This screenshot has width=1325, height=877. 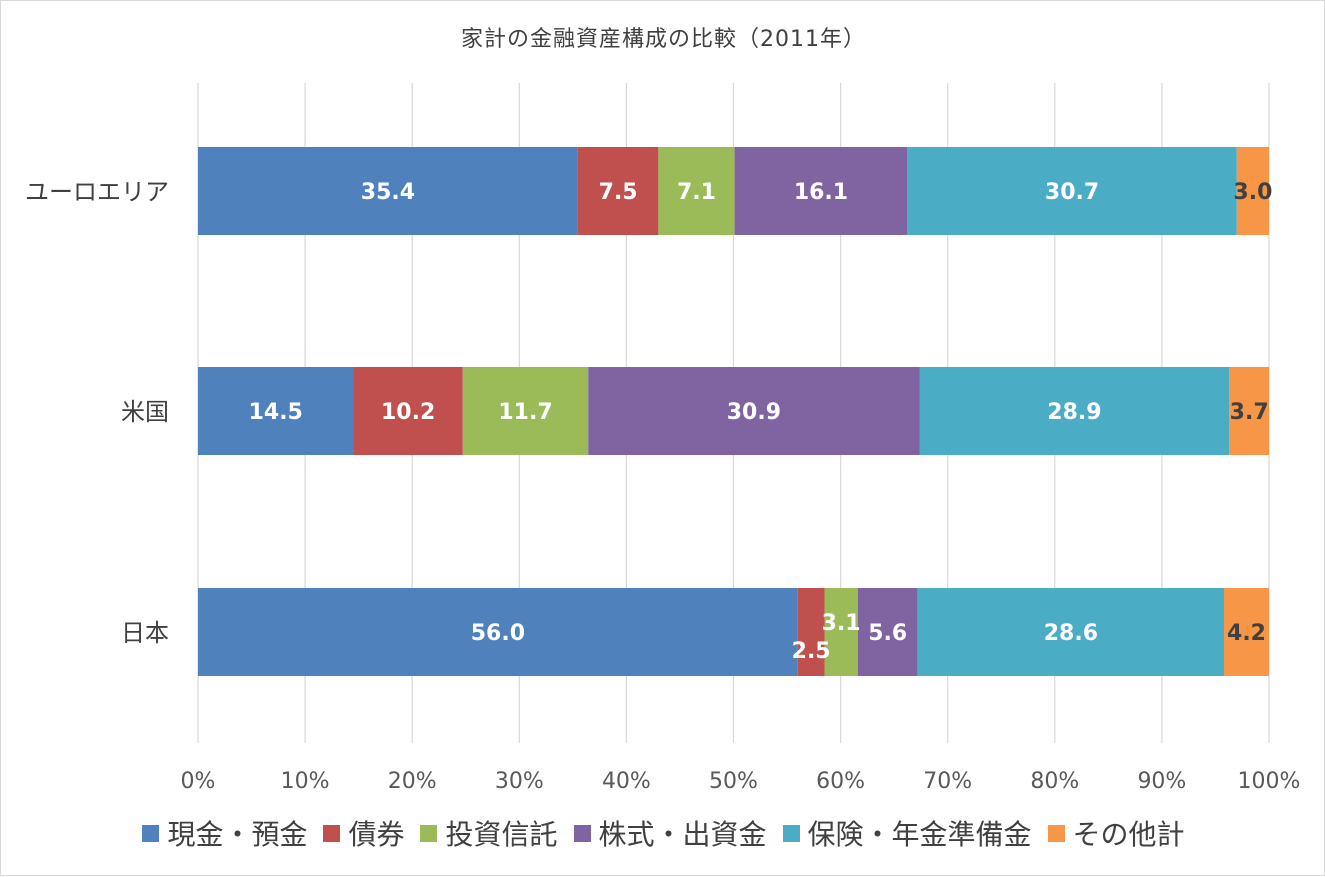 I want to click on legend: 現金・預金 債券 投資信託 株式・出資金 保険・年金準備金 その他計, so click(x=663, y=833).